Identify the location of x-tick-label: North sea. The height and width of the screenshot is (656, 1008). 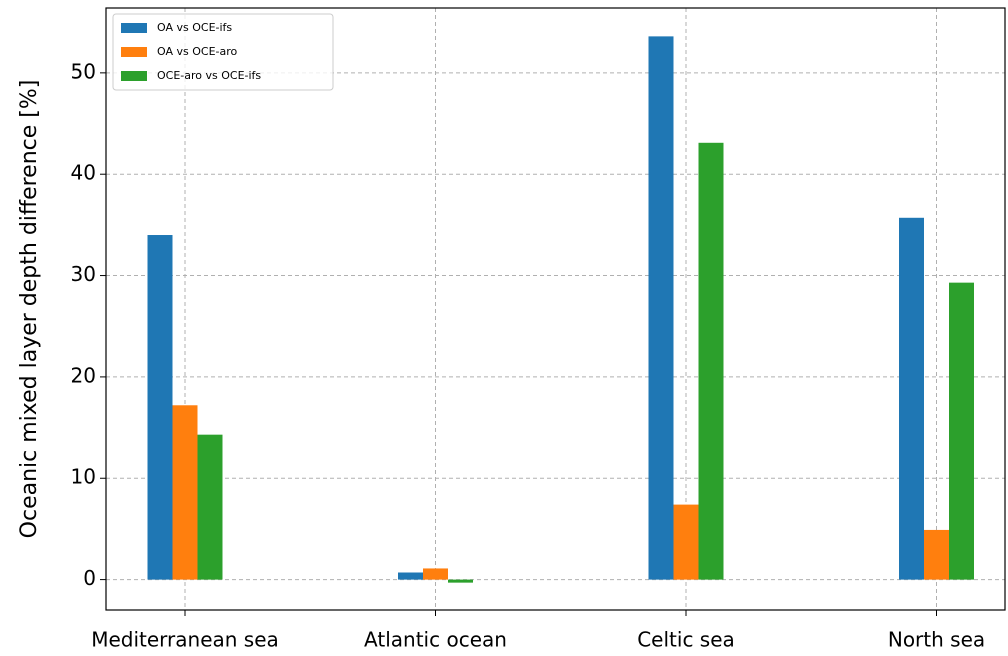
(936, 640).